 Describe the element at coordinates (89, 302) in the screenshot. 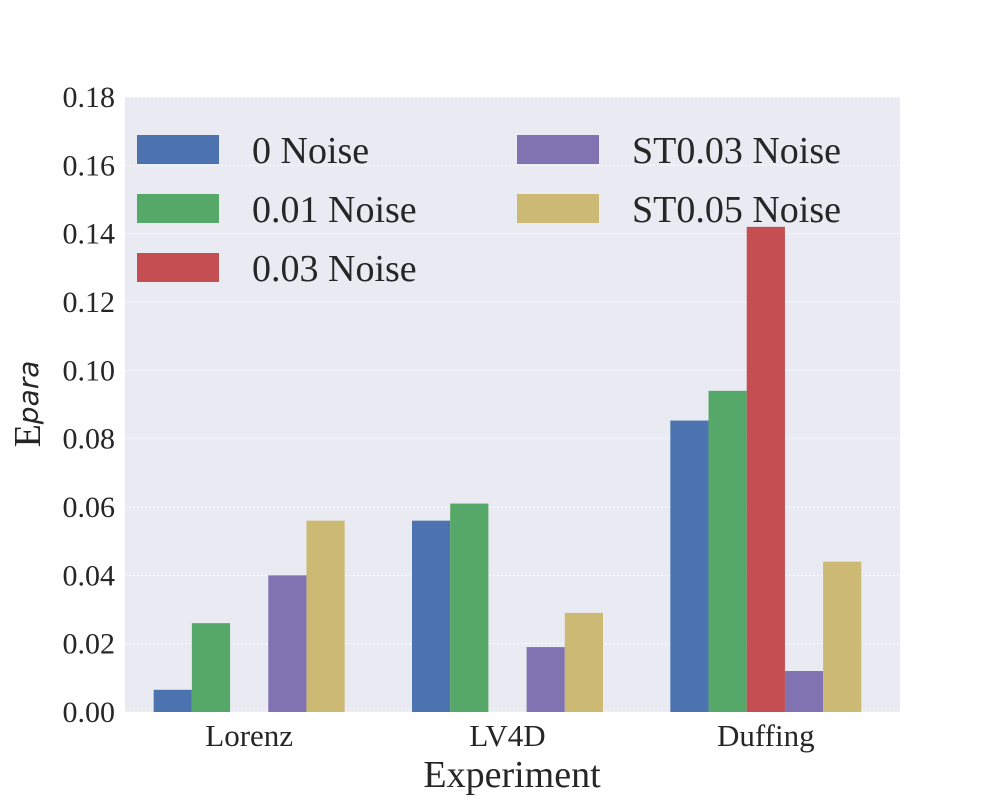

I see `y-tick-label: 0.12` at that location.